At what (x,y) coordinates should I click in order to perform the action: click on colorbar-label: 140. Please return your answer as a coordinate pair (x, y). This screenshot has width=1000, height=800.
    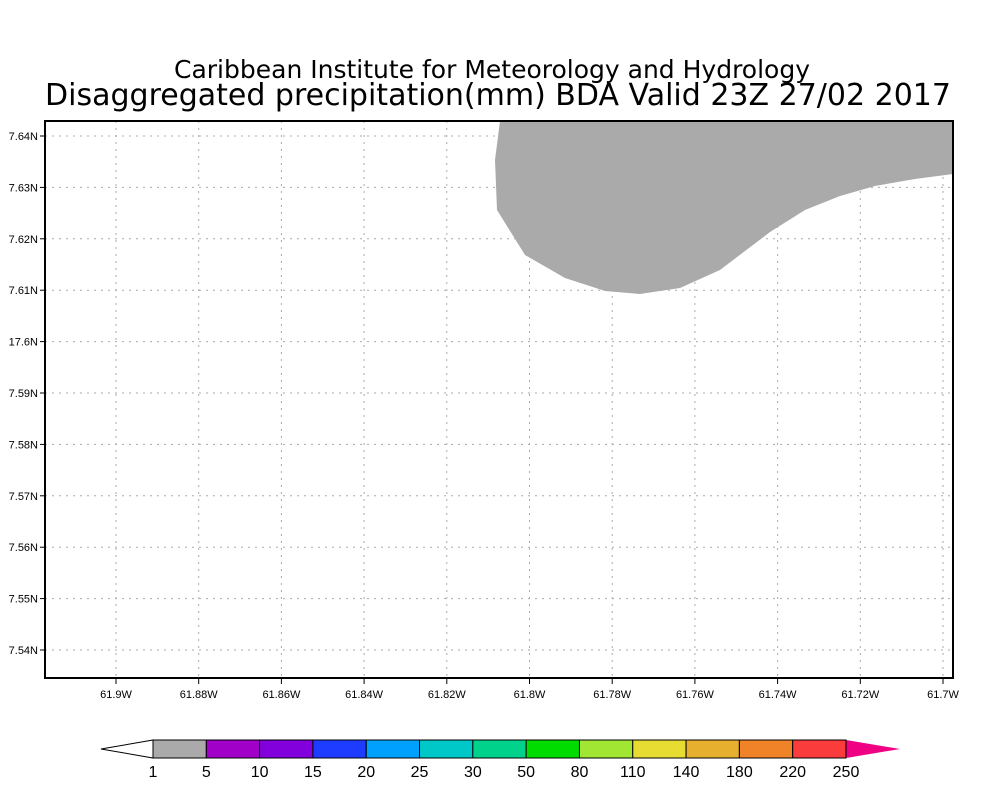
    Looking at the image, I should click on (686, 772).